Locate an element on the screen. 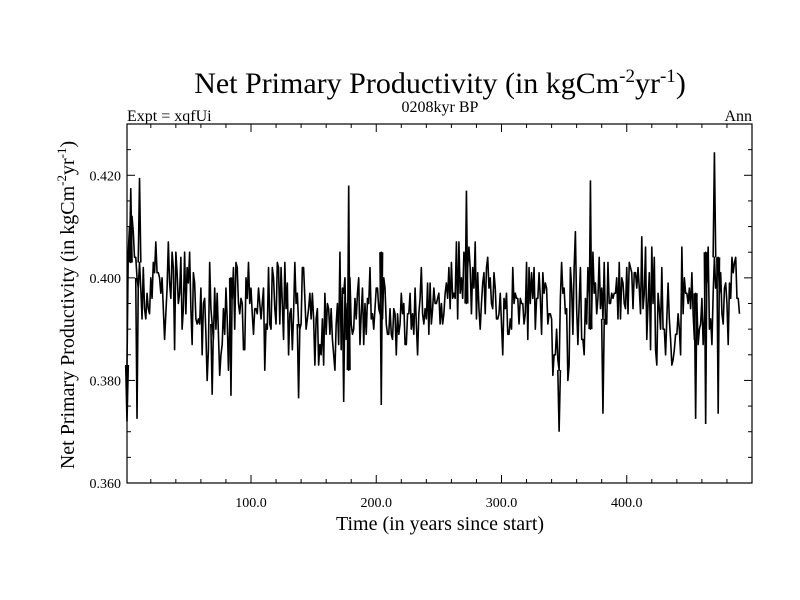 This screenshot has height=600, width=800. title-sup2: -1 is located at coordinates (668, 76).